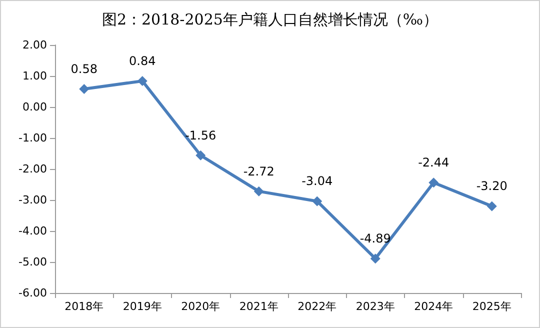  I want to click on y-tick-label: 1.00, so click(34, 76).